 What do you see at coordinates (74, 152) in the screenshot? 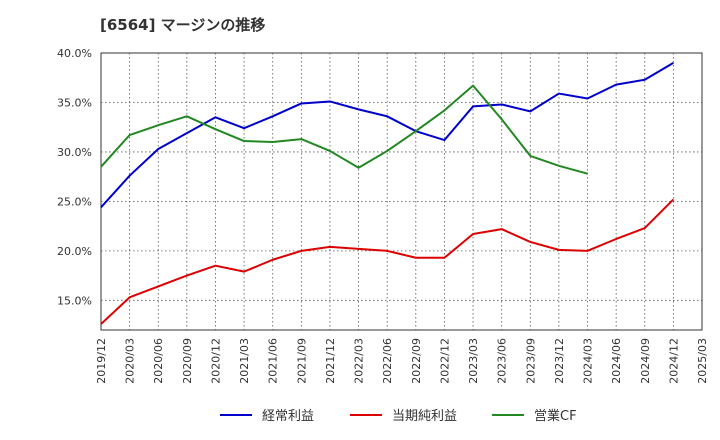
I see `y-tick-label: 30.0%` at bounding box center [74, 152].